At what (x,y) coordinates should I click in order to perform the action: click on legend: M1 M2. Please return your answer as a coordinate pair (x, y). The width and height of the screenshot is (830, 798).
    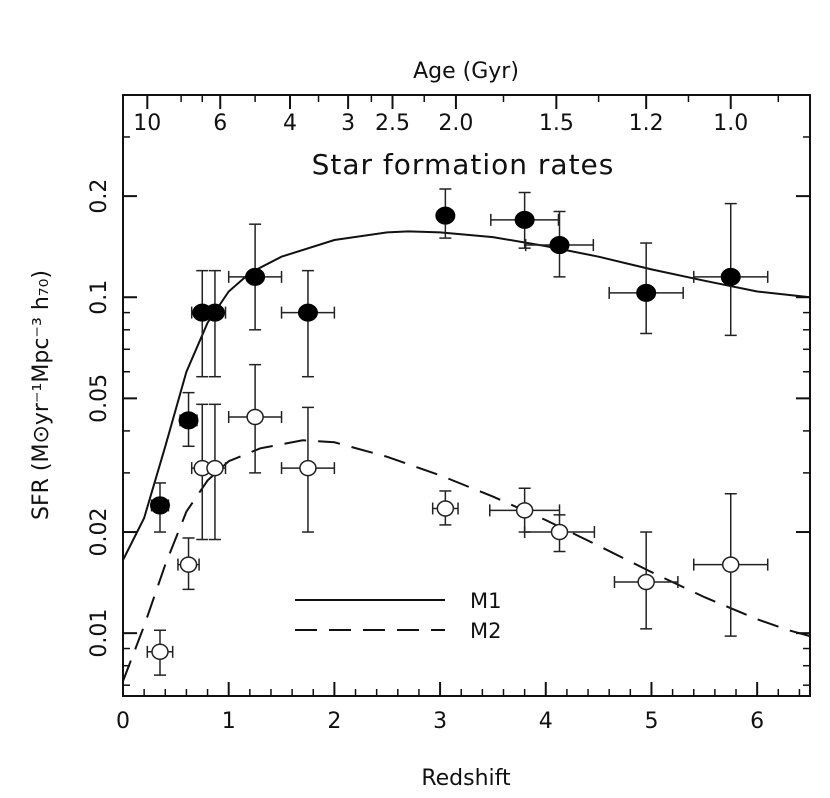
    Looking at the image, I should click on (398, 616).